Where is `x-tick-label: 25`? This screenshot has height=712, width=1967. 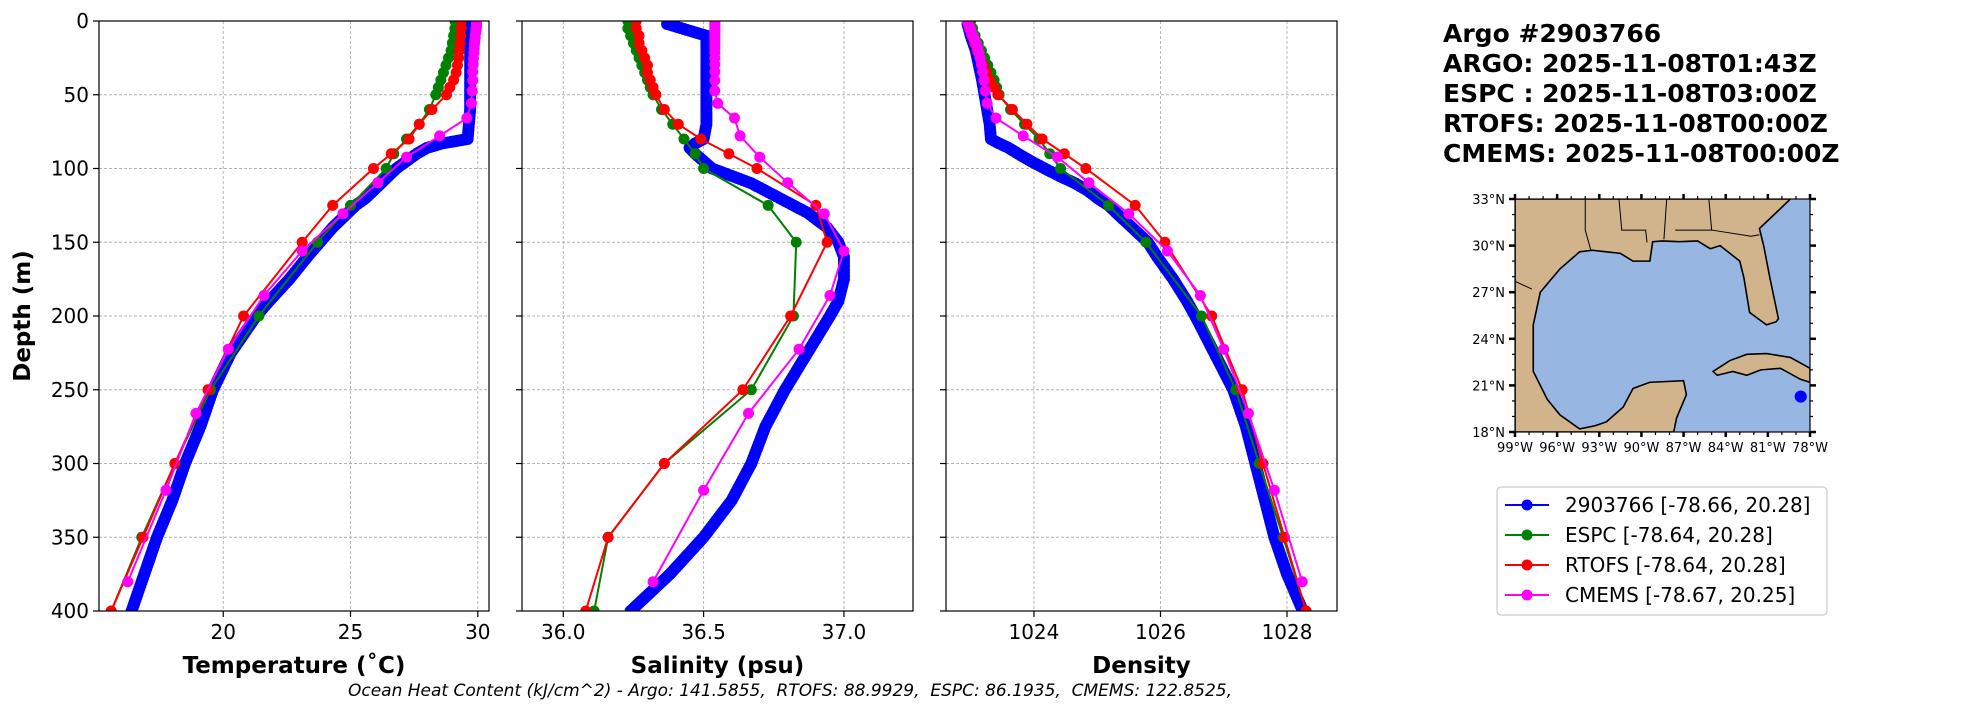
x-tick-label: 25 is located at coordinates (350, 632).